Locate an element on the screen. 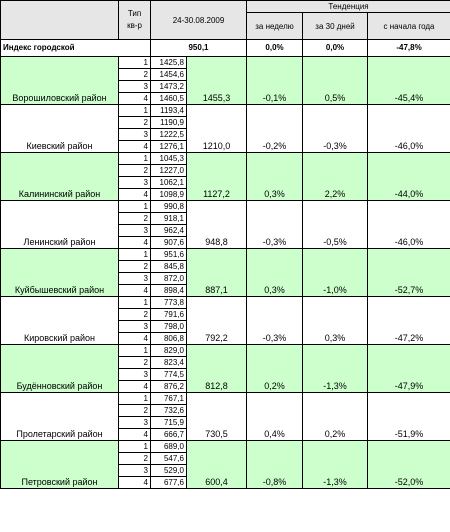  district-week-change: -0,1% is located at coordinates (275, 80).